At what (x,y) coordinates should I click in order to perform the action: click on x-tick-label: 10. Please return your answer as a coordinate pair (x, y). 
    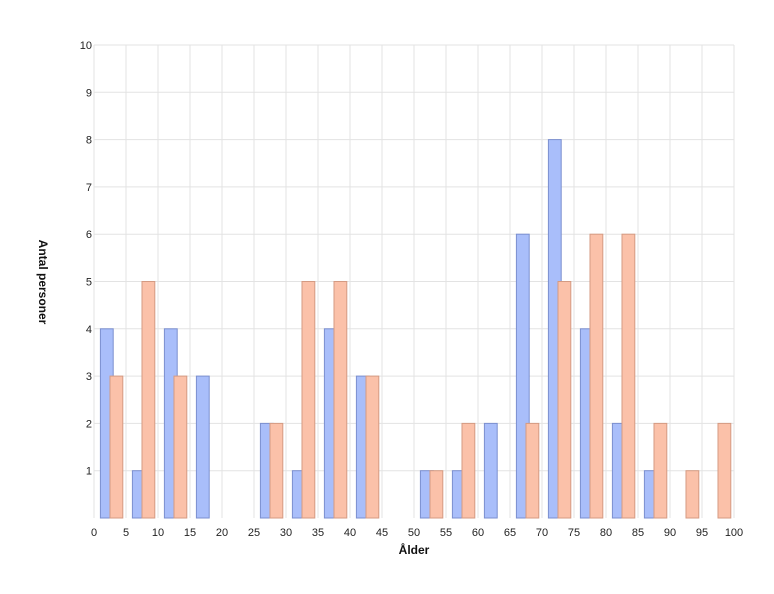
    Looking at the image, I should click on (158, 533).